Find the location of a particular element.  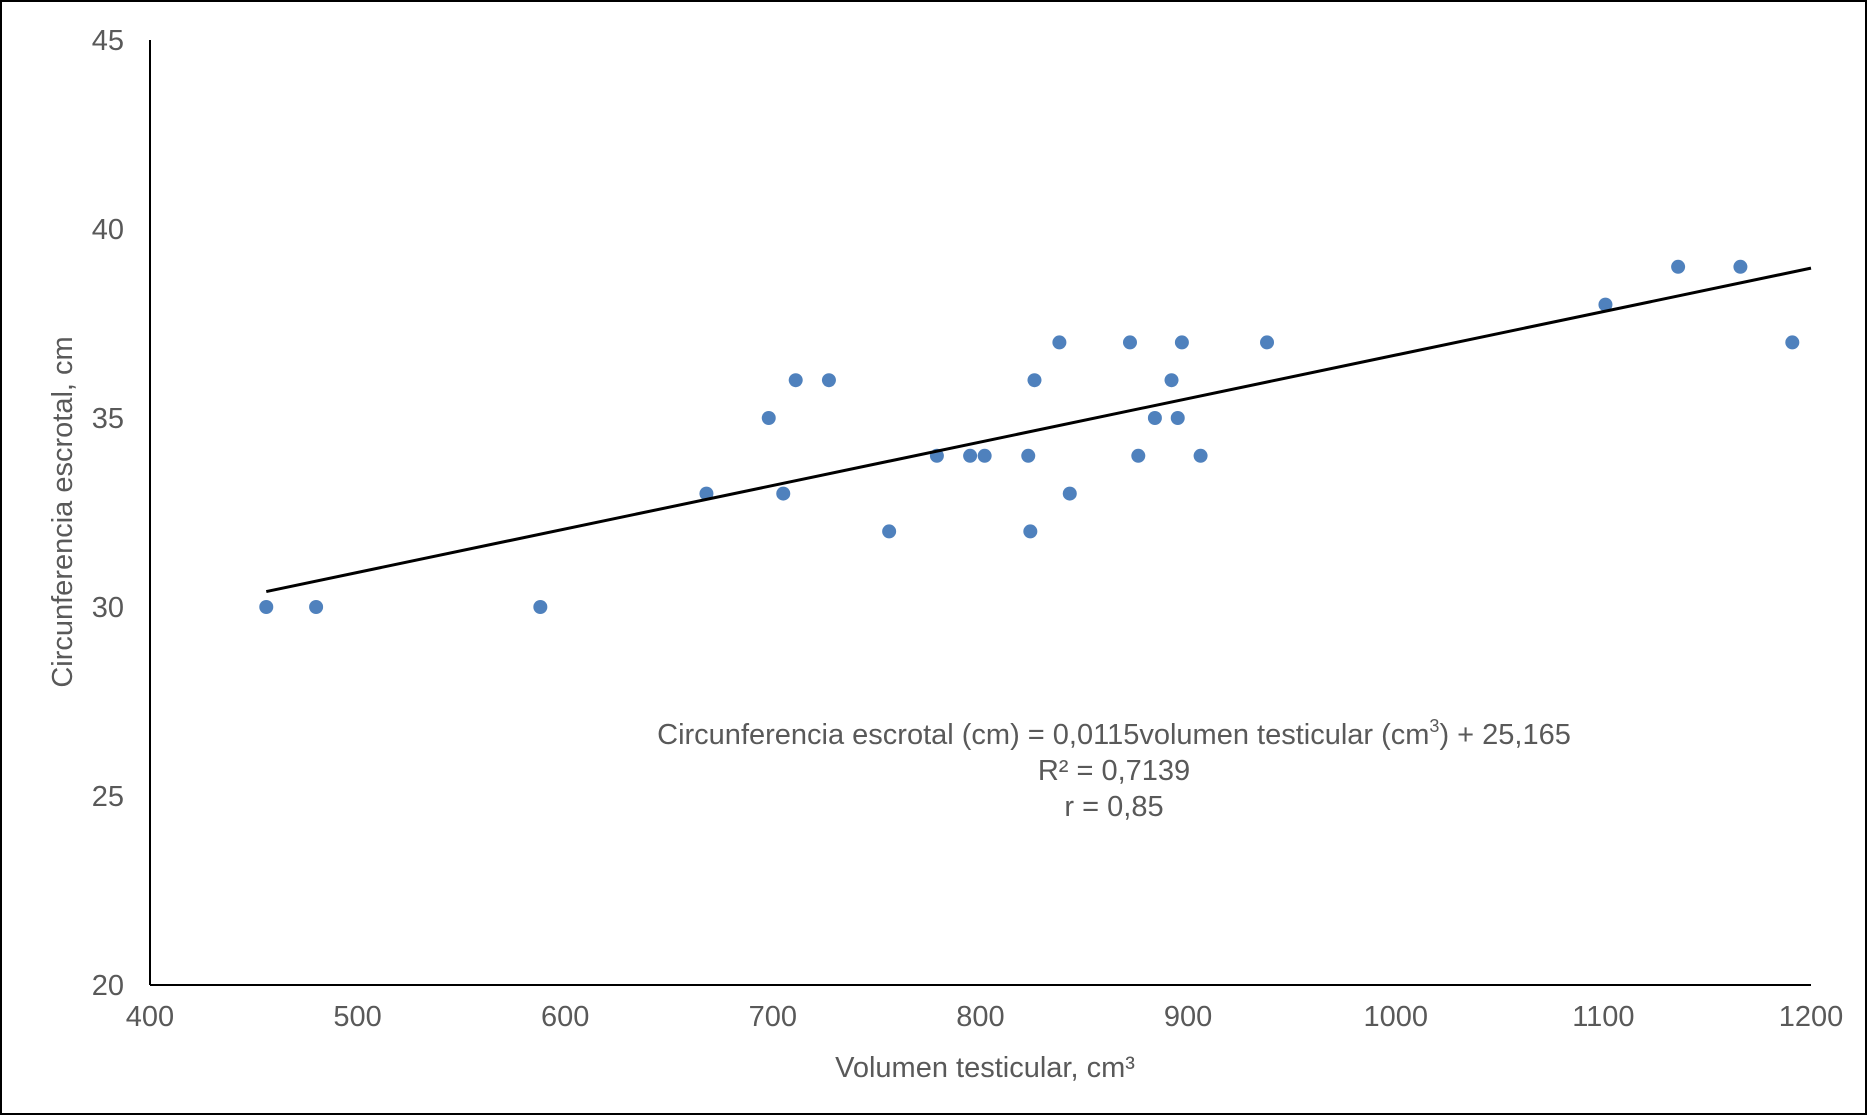

y-tick-labels: 20 25 30 35 40 45 is located at coordinates (108, 513).